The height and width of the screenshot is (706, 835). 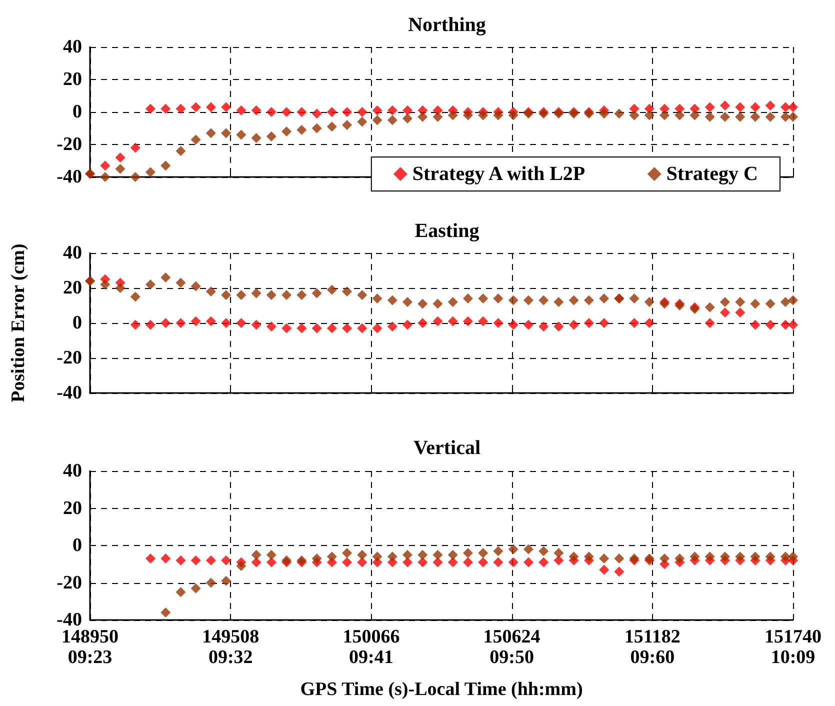 I want to click on x-tick-label: 150624, so click(x=512, y=637).